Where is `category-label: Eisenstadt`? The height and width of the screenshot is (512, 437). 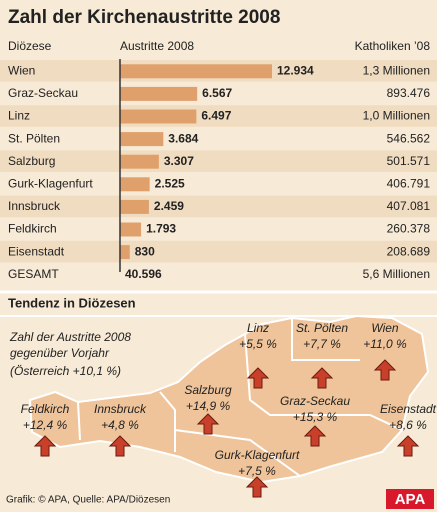 category-label: Eisenstadt is located at coordinates (36, 251).